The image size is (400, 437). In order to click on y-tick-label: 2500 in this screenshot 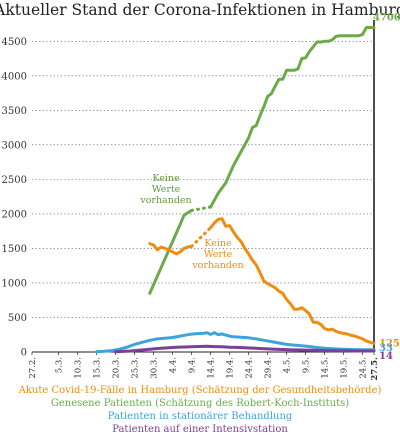, I will do `click(14, 180)`.